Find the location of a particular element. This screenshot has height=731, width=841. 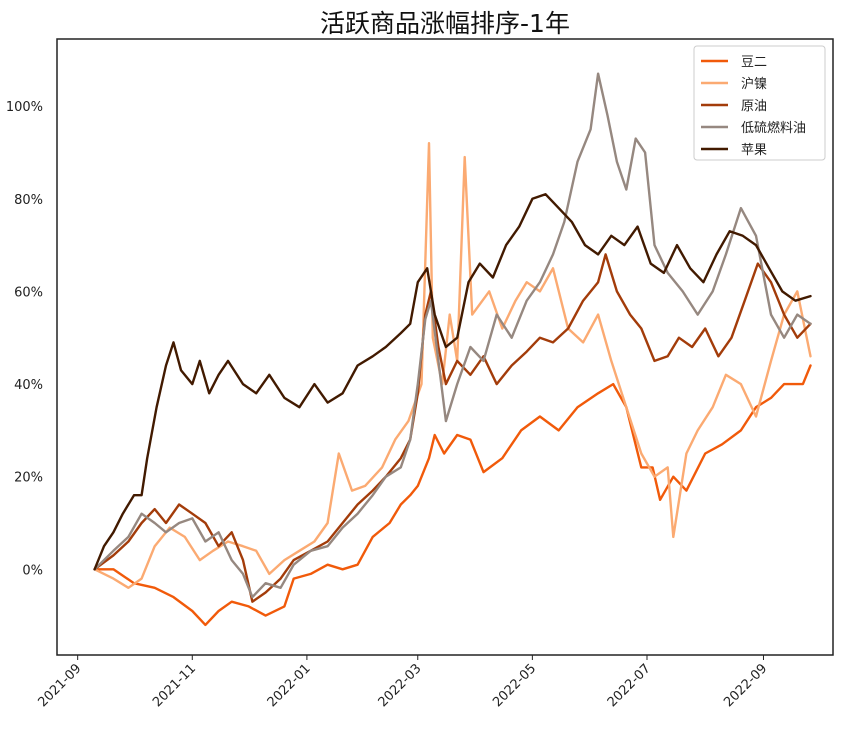

chart-title: 活跃商品涨幅排序-1年 is located at coordinates (445, 23).